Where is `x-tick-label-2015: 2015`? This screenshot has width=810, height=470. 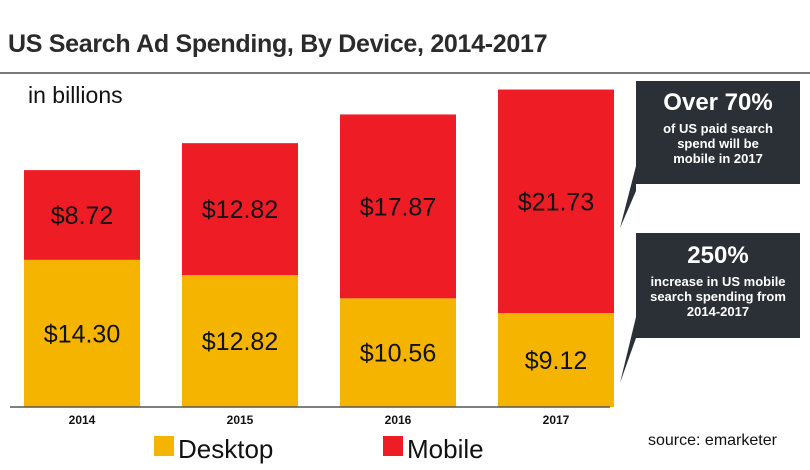 x-tick-label-2015: 2015 is located at coordinates (240, 420).